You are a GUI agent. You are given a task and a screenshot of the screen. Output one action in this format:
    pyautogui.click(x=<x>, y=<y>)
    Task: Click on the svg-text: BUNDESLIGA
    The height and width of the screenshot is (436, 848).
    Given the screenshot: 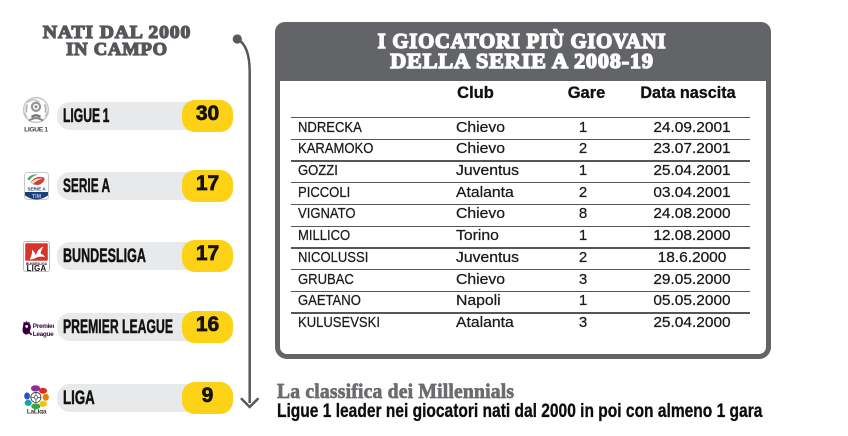 What is the action you would take?
    pyautogui.click(x=37, y=264)
    